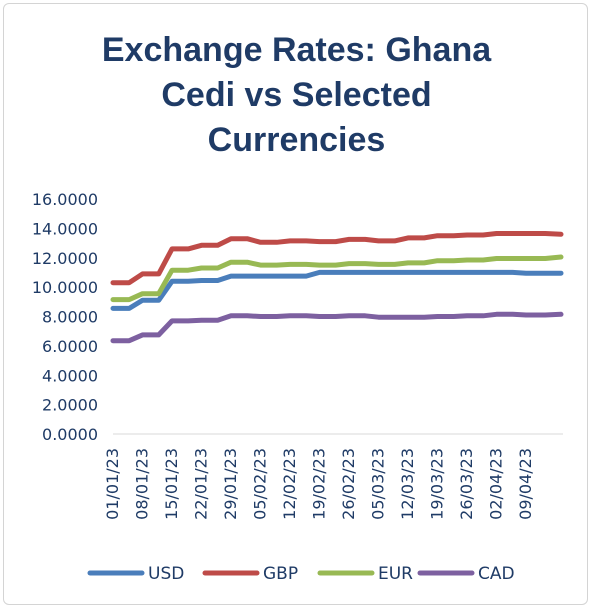 The image size is (593, 610). Describe the element at coordinates (166, 574) in the screenshot. I see `legend-label-usd: USD` at that location.